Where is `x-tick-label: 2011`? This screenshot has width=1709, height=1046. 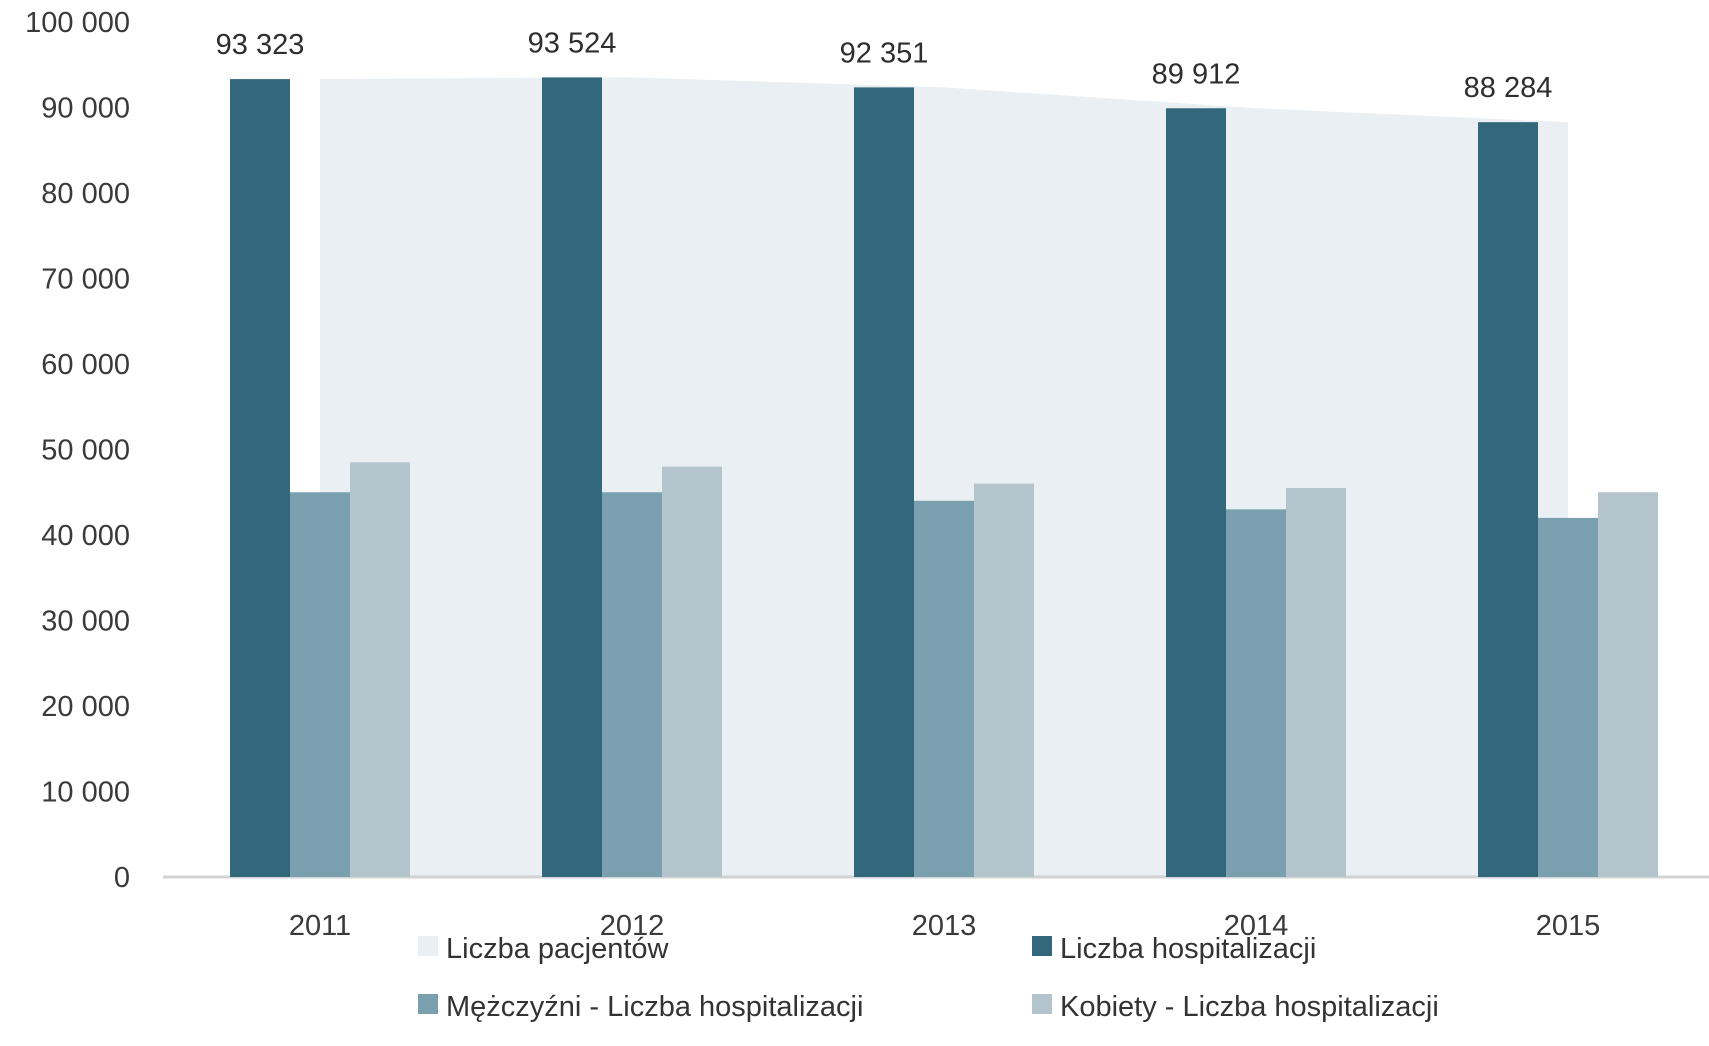 x-tick-label: 2011 is located at coordinates (320, 926).